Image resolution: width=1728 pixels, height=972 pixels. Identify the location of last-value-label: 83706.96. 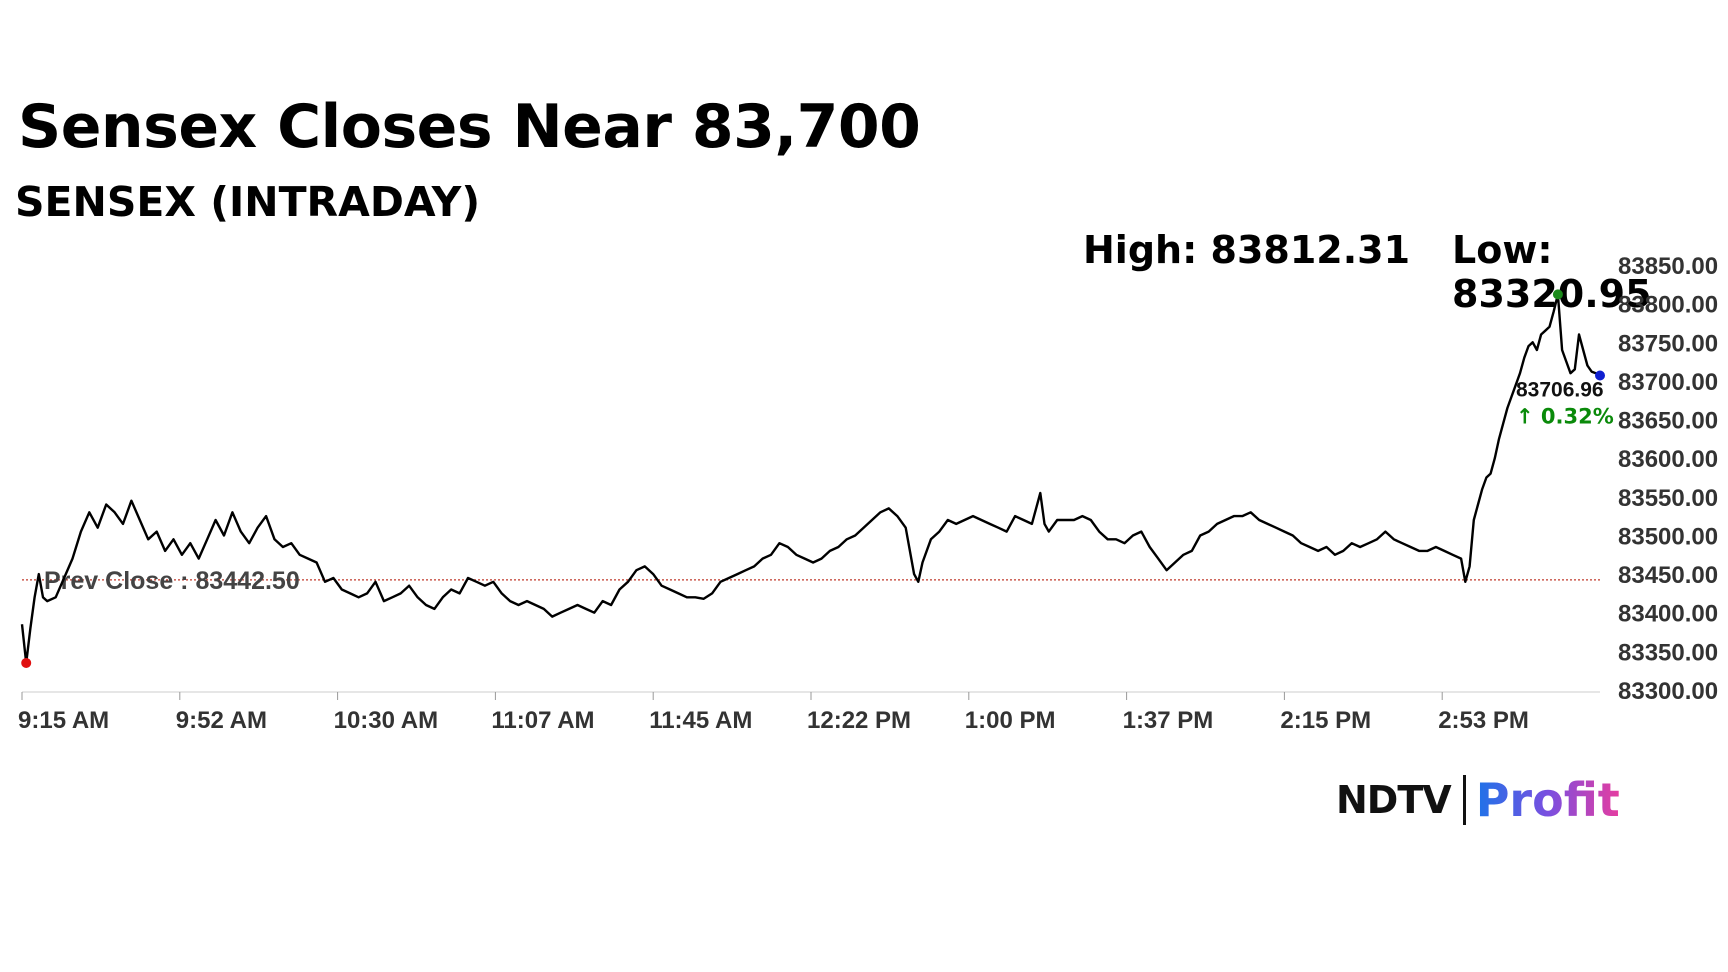
(1560, 390).